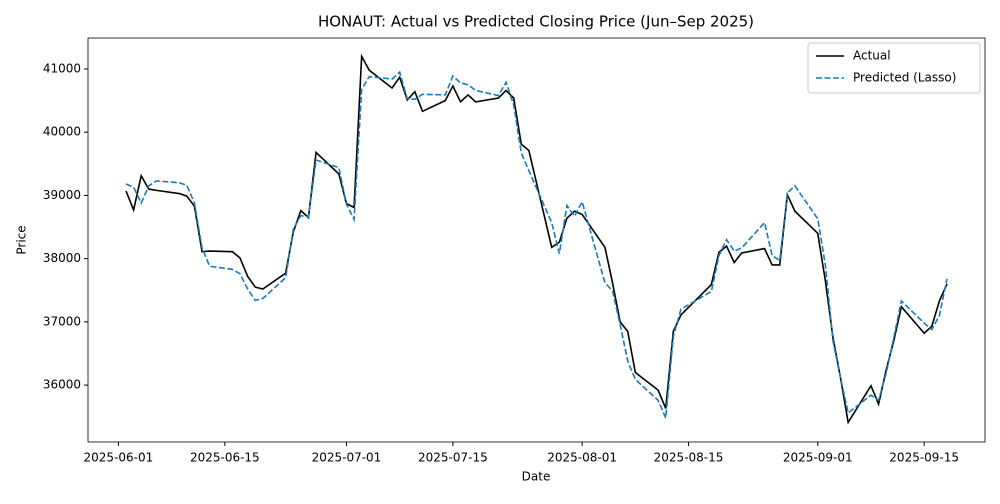 The width and height of the screenshot is (1000, 504). Describe the element at coordinates (894, 68) in the screenshot. I see `legend-box` at that location.